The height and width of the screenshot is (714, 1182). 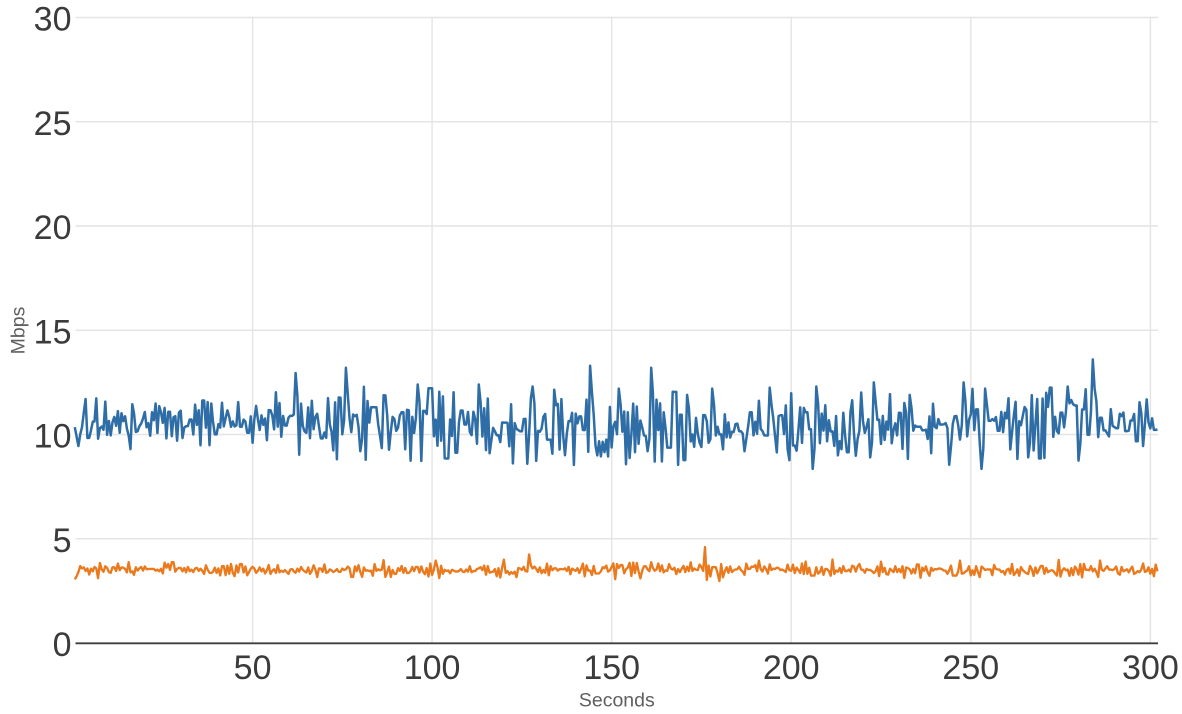 I want to click on svg-text: 0, so click(x=62, y=645).